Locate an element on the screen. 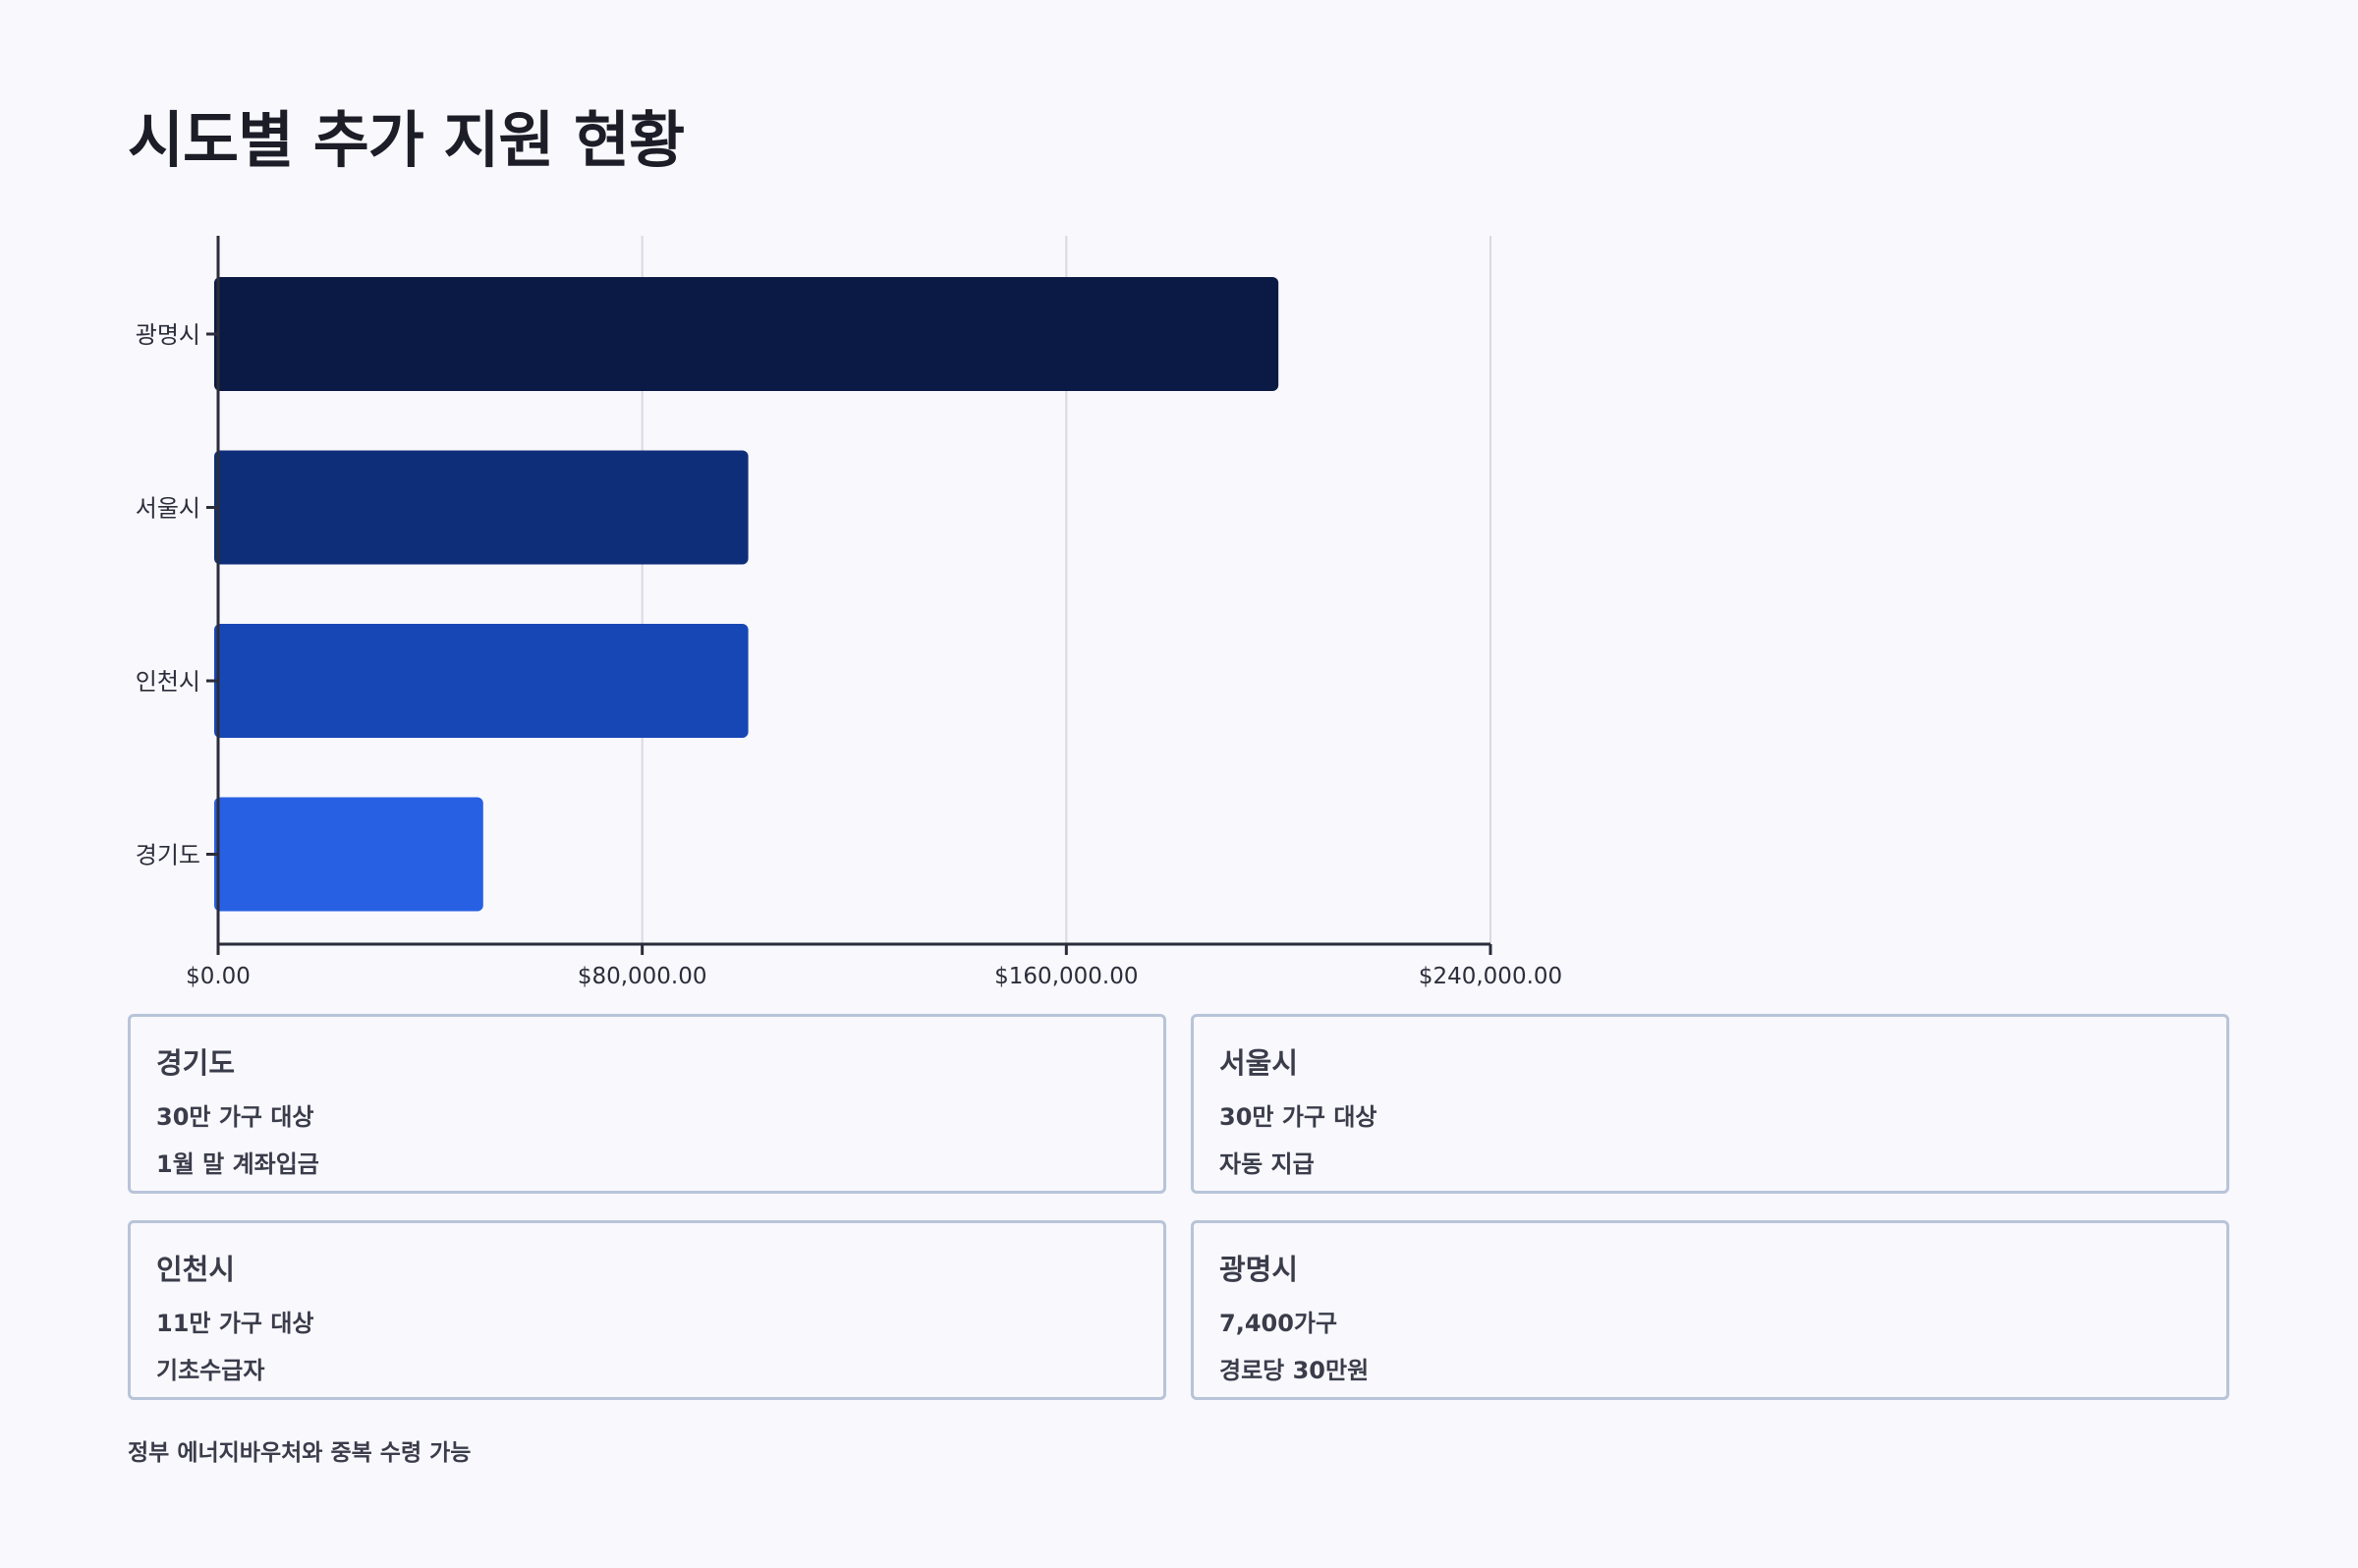 The image size is (2358, 1568). x-tick-label: $240,000.00 is located at coordinates (1490, 976).